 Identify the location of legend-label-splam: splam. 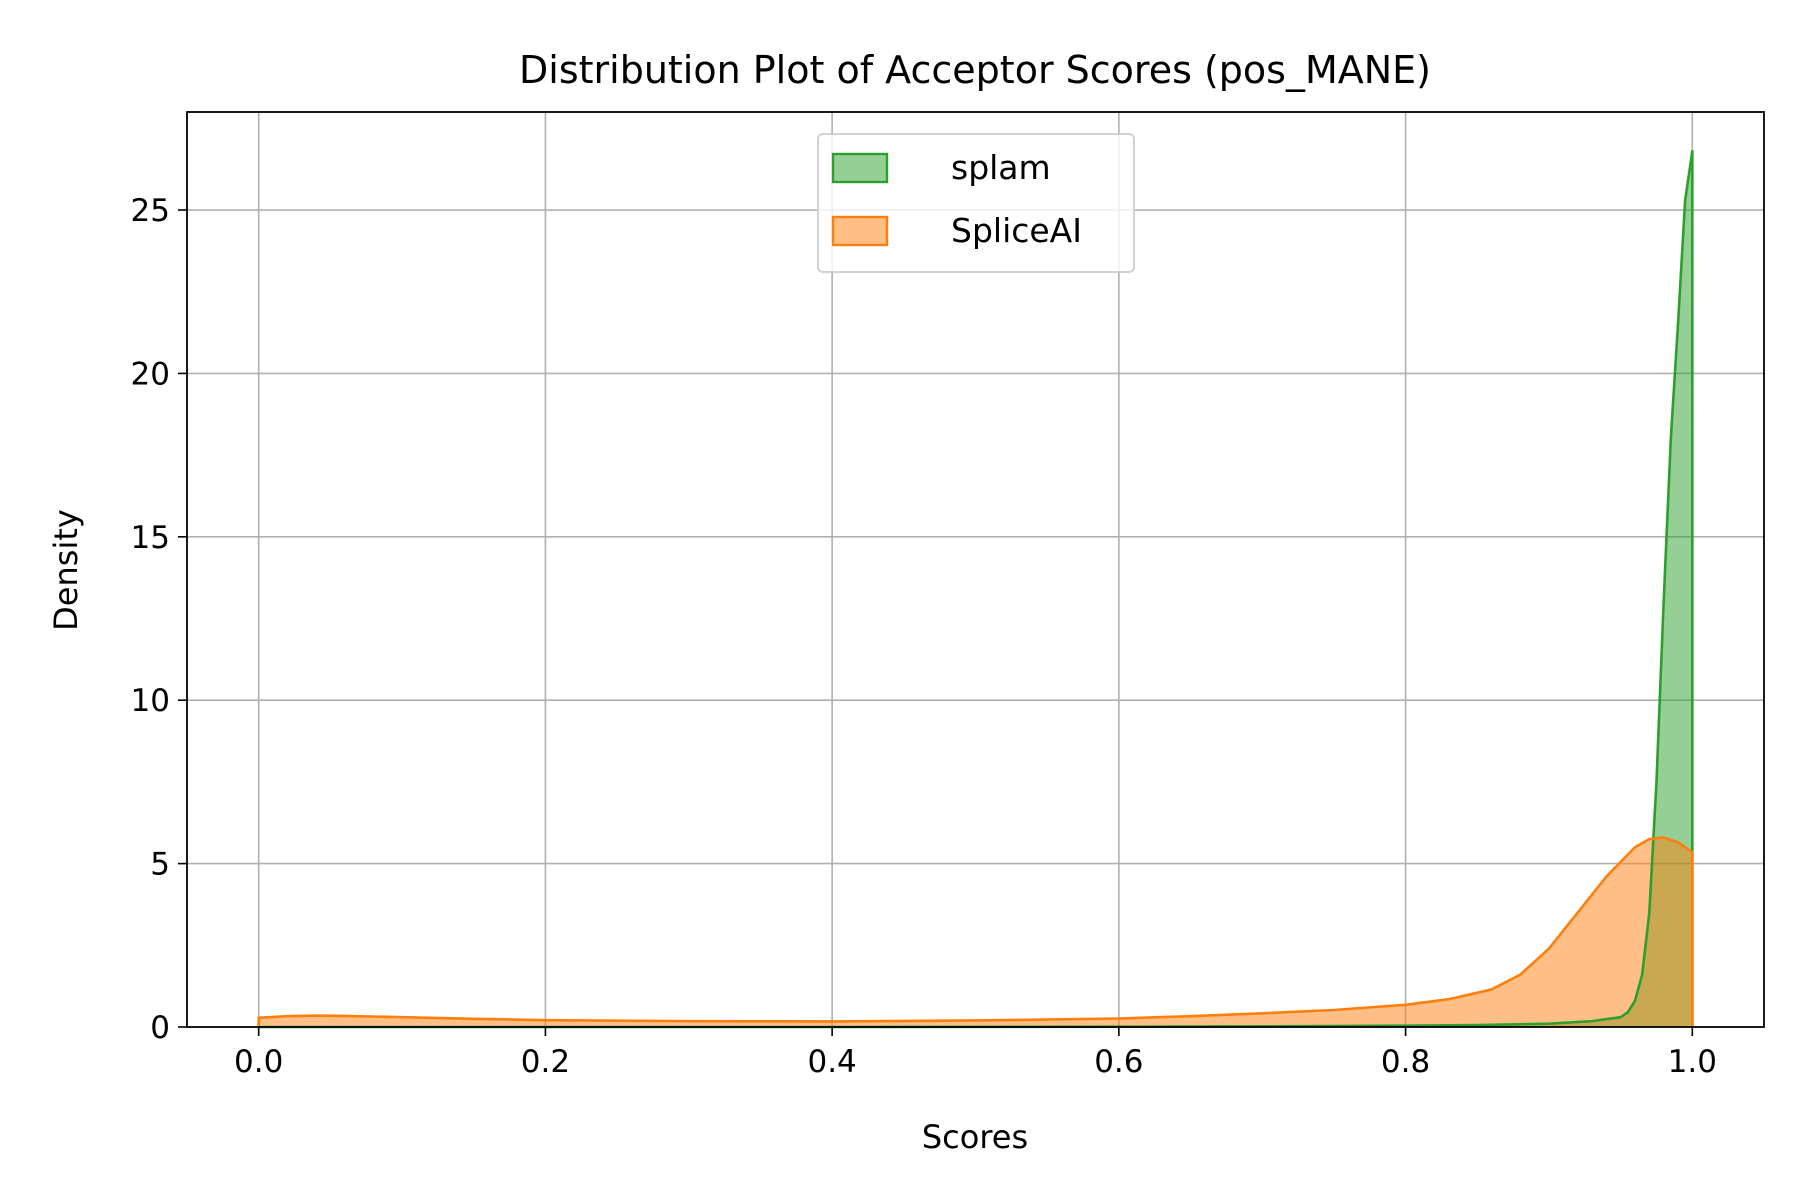
(1001, 167).